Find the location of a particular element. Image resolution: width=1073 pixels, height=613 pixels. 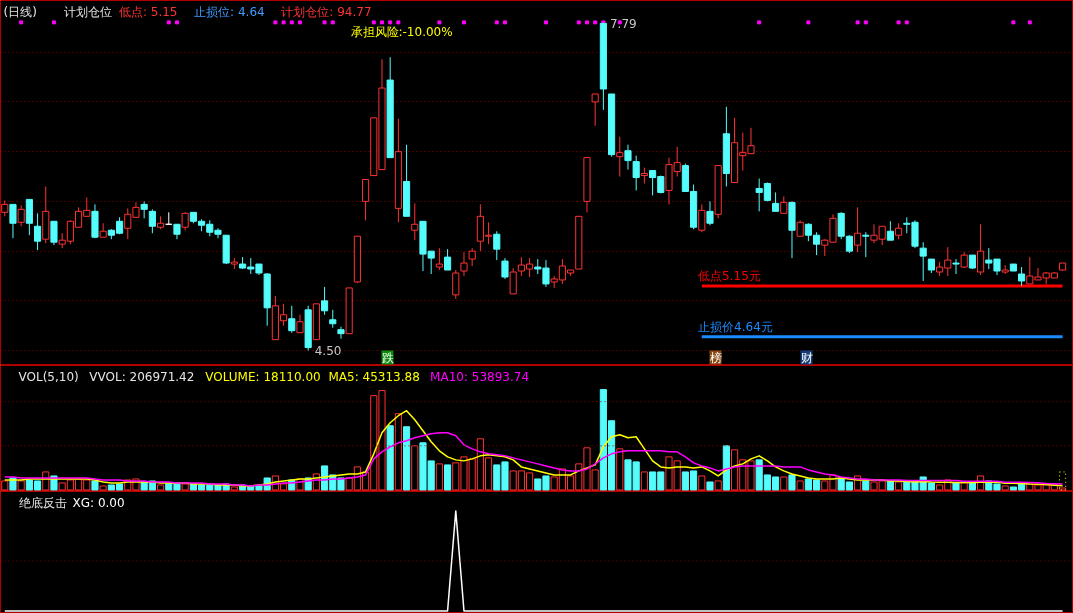

annotation: 跌 is located at coordinates (387, 357).